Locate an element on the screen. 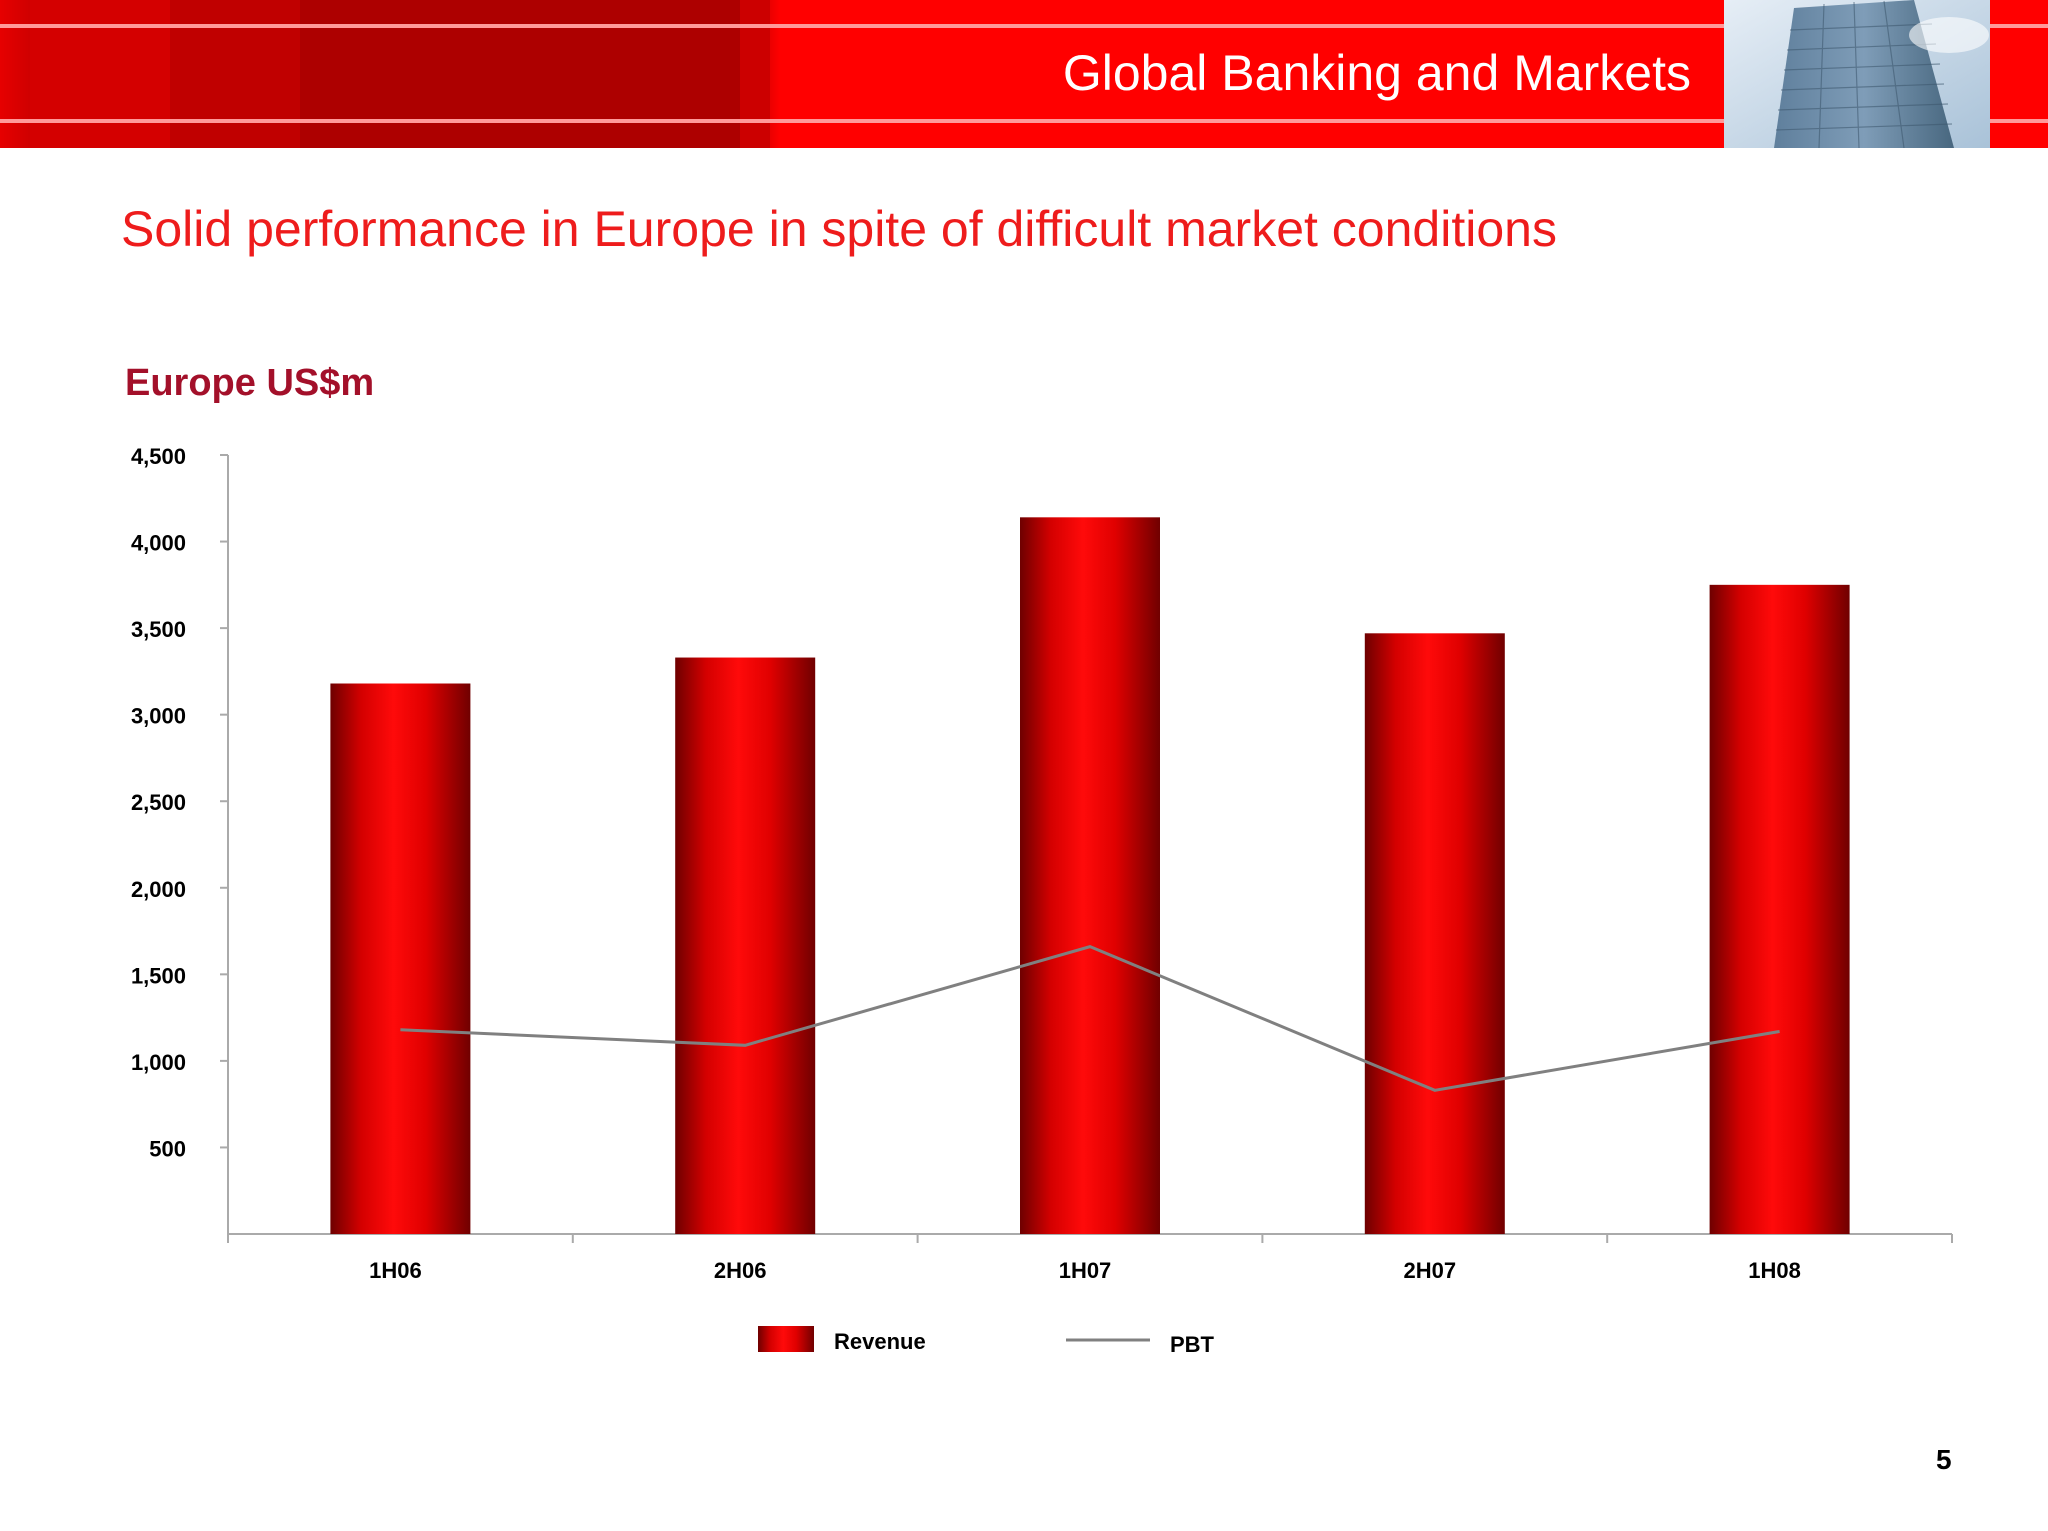 This screenshot has width=2048, height=1531. pbt-line-series is located at coordinates (1090, 1018).